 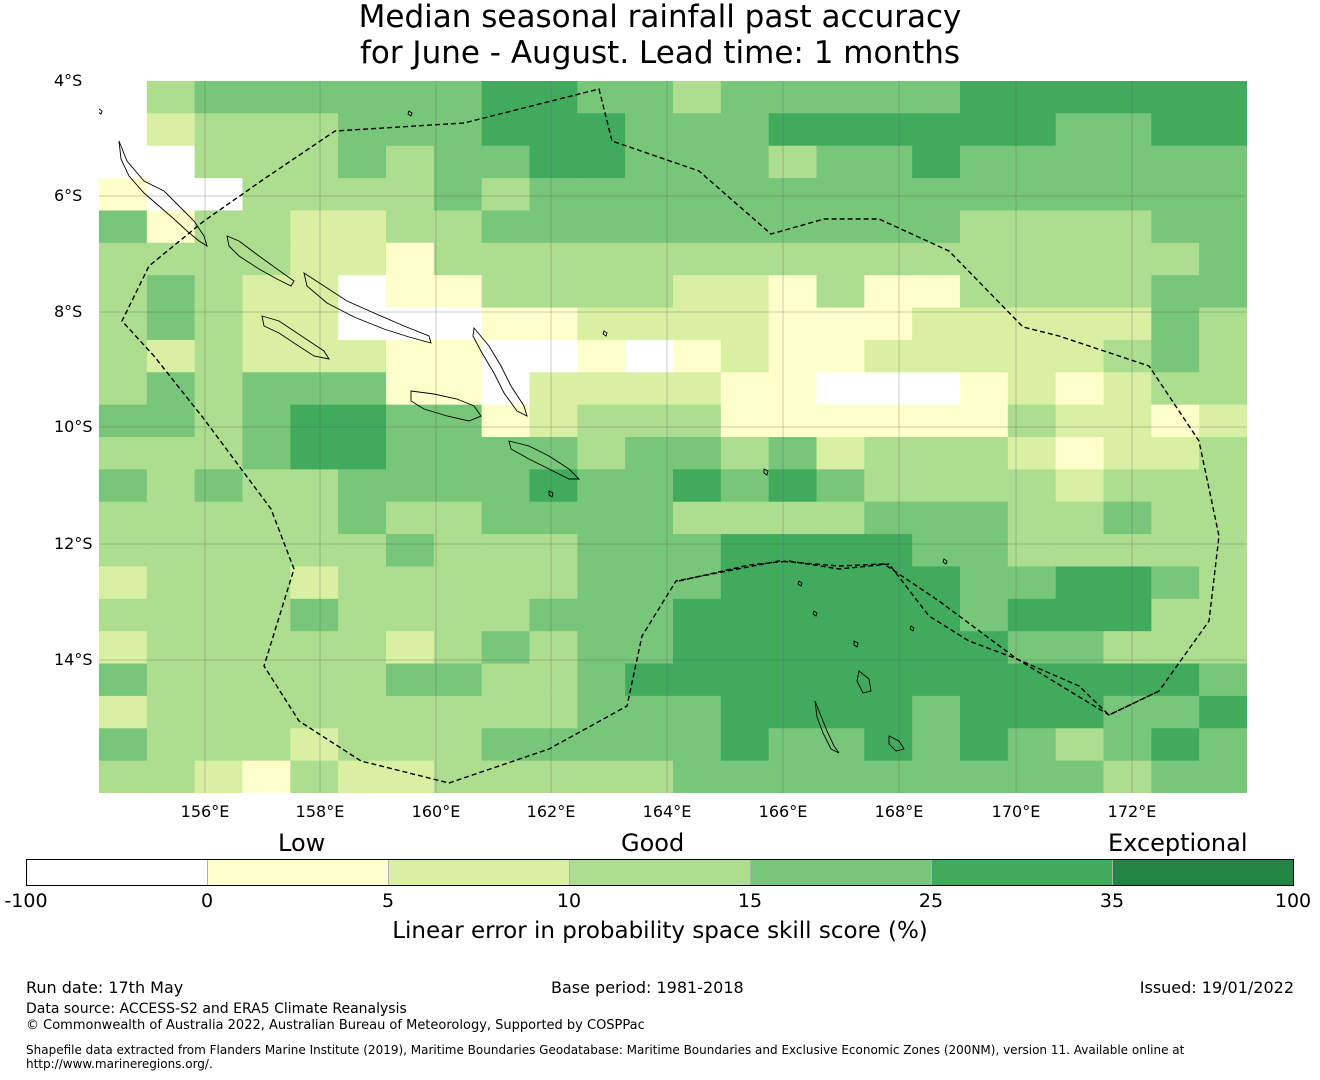 I want to click on chart-title-line-1: Median seasonal rainfall past accuracy, so click(x=660, y=17).